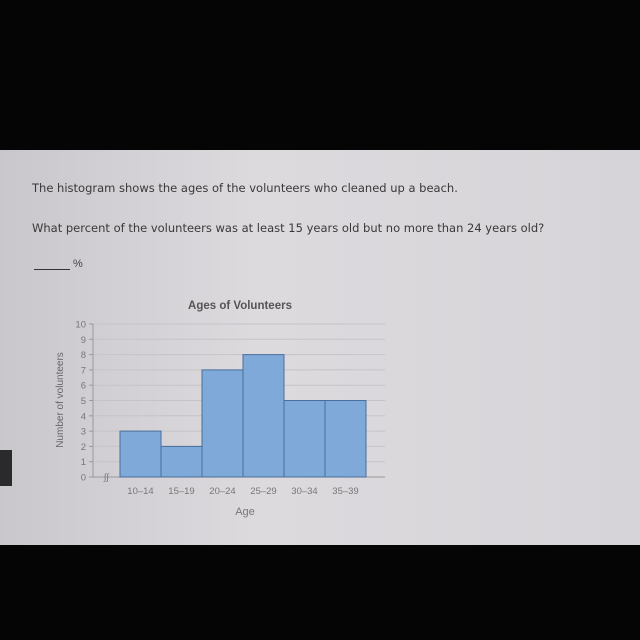  Describe the element at coordinates (83, 370) in the screenshot. I see `y-tick-label: 7` at that location.